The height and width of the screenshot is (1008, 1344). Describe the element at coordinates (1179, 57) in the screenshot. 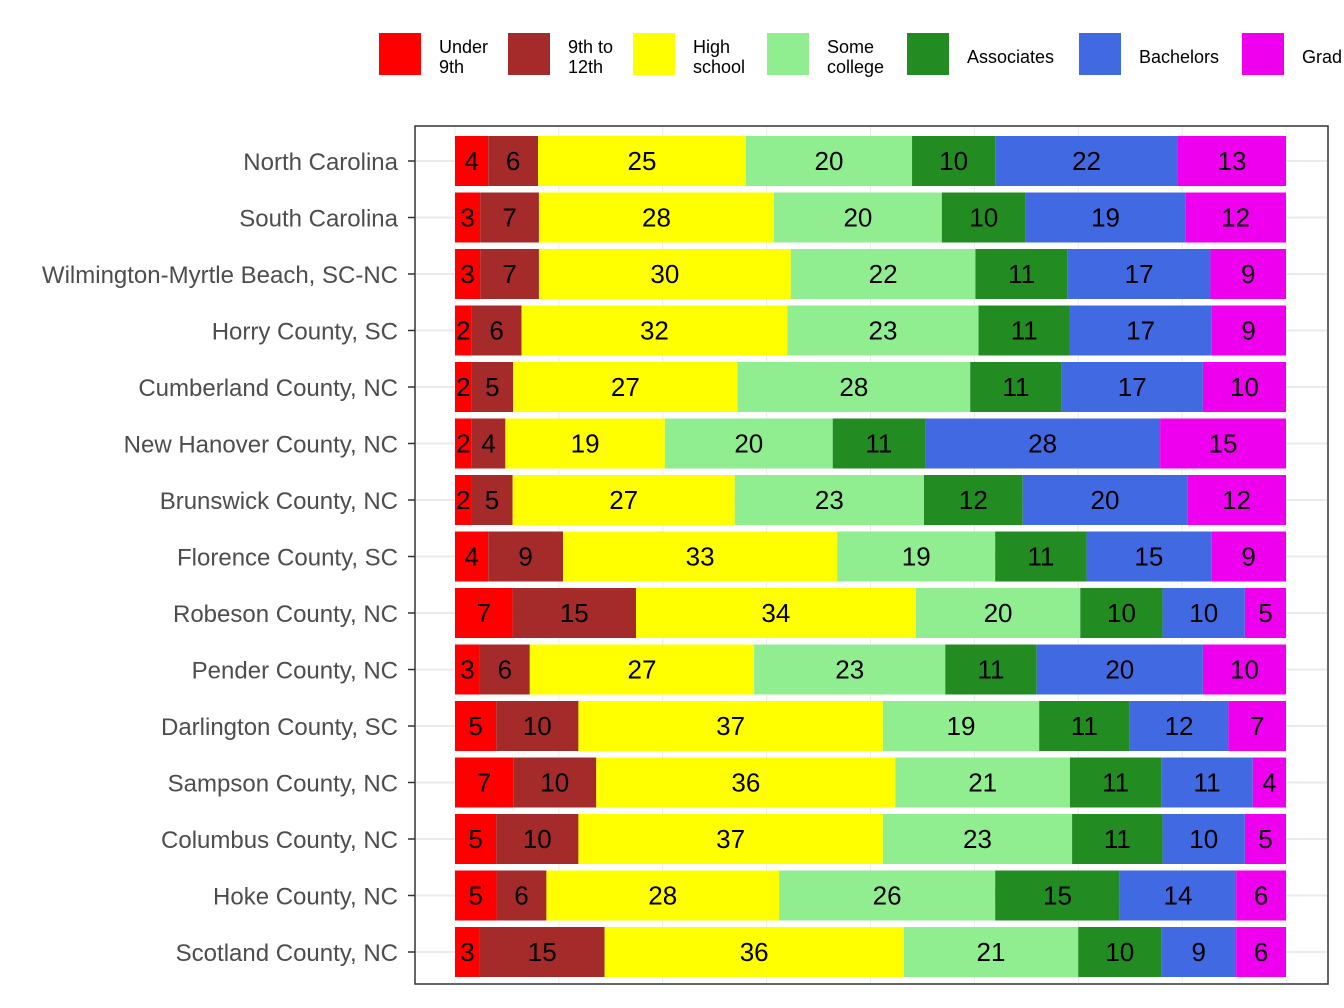

I see `legend-label: Bachelors` at that location.